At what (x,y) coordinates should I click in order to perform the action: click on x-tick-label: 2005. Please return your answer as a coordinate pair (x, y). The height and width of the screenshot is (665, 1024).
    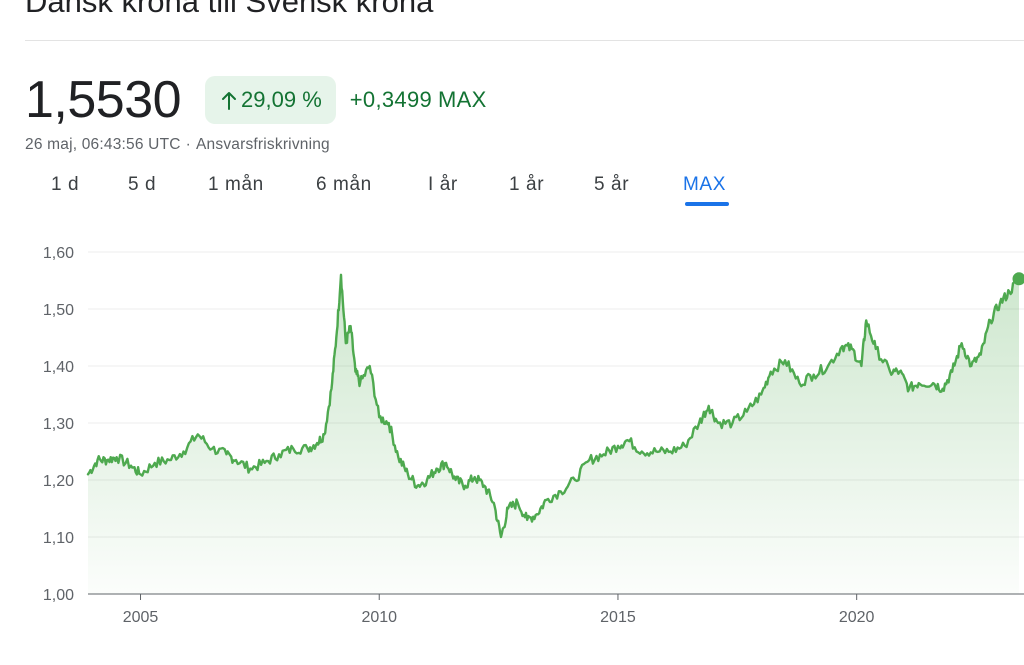
    Looking at the image, I should click on (141, 617).